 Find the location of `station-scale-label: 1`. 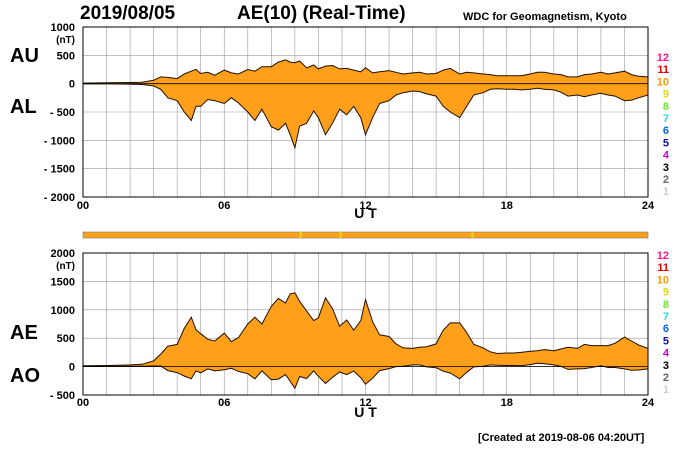

station-scale-label: 1 is located at coordinates (666, 390).